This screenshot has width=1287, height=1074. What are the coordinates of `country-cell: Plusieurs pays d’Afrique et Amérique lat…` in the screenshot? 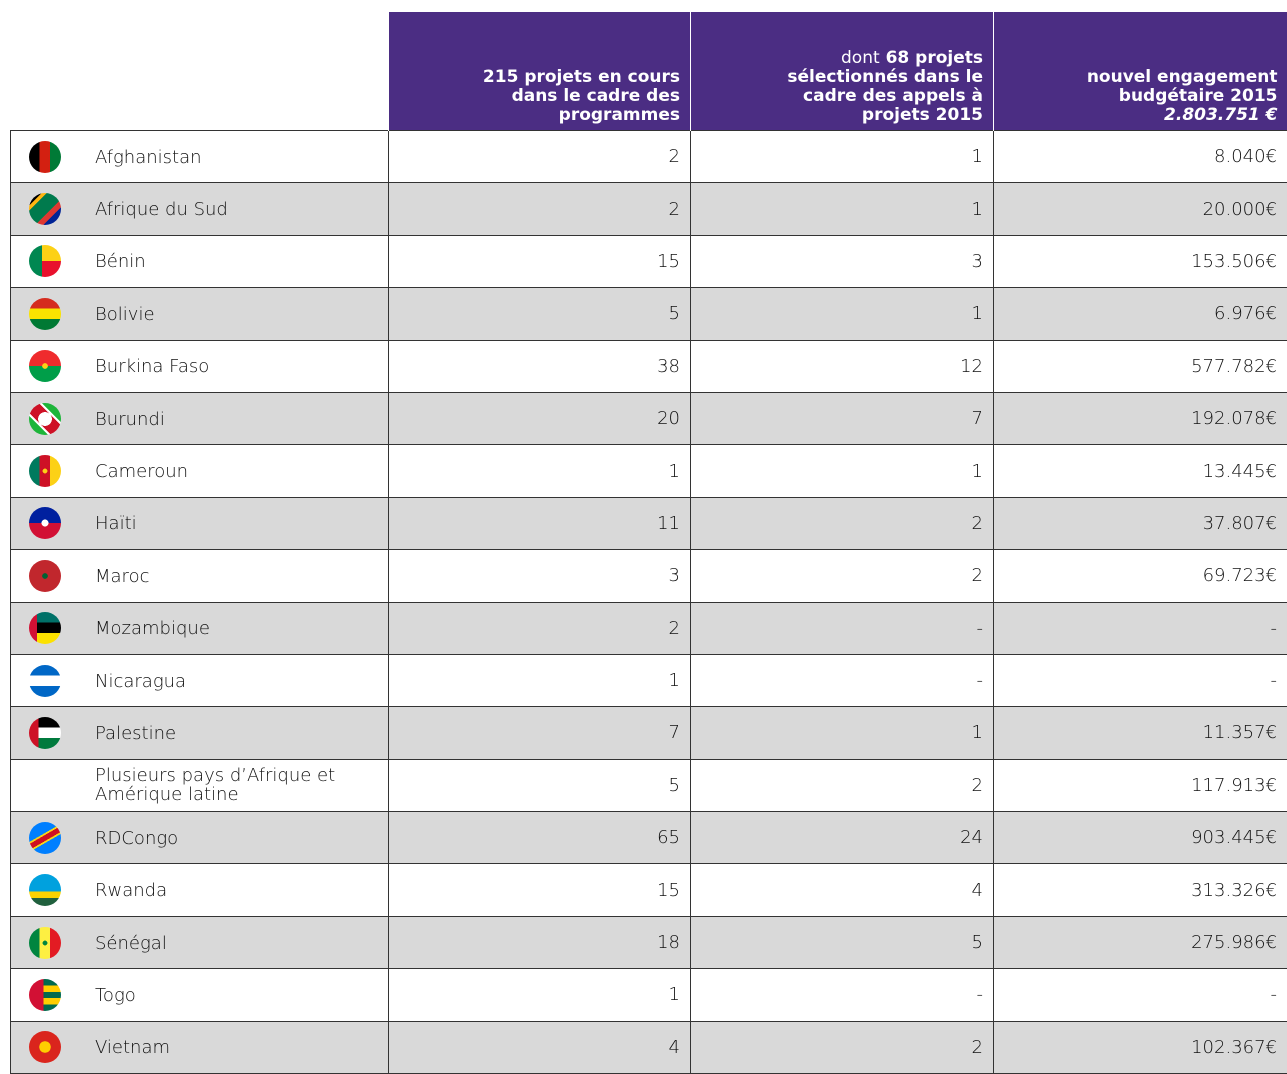 It's located at (200, 785).